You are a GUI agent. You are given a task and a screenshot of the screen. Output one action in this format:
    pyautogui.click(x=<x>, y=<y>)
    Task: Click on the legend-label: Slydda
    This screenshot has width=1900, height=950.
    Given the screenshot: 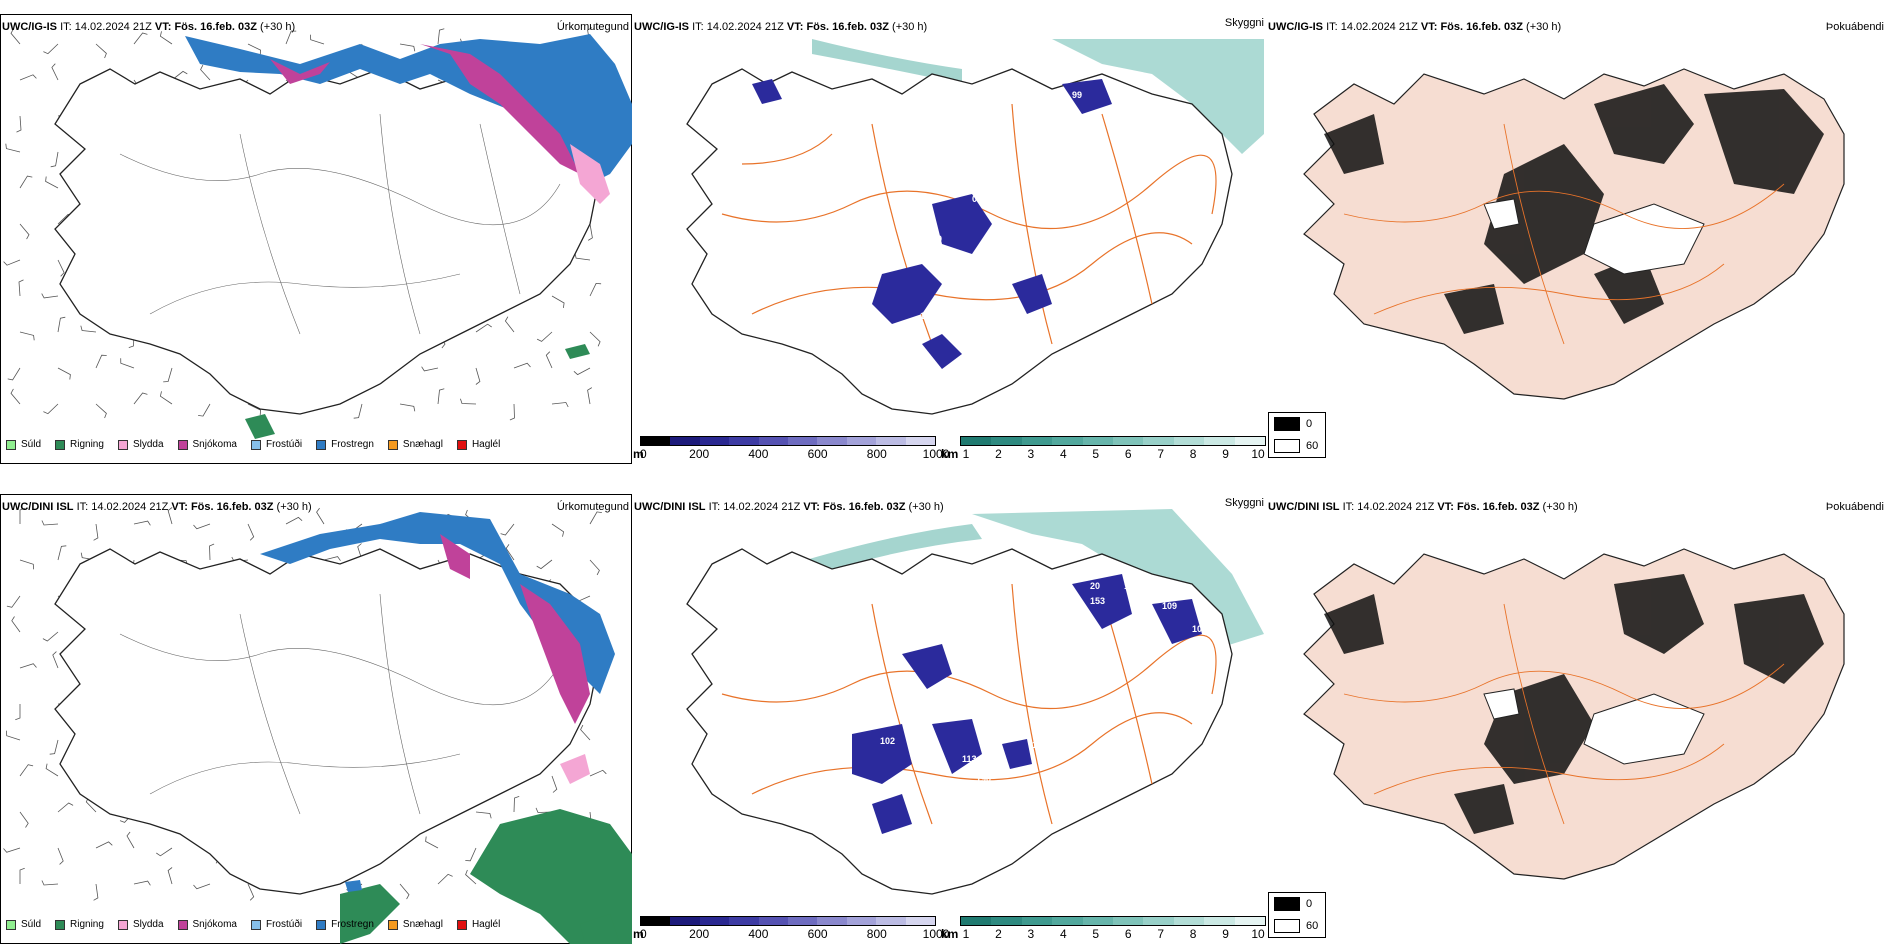 What is the action you would take?
    pyautogui.click(x=148, y=924)
    